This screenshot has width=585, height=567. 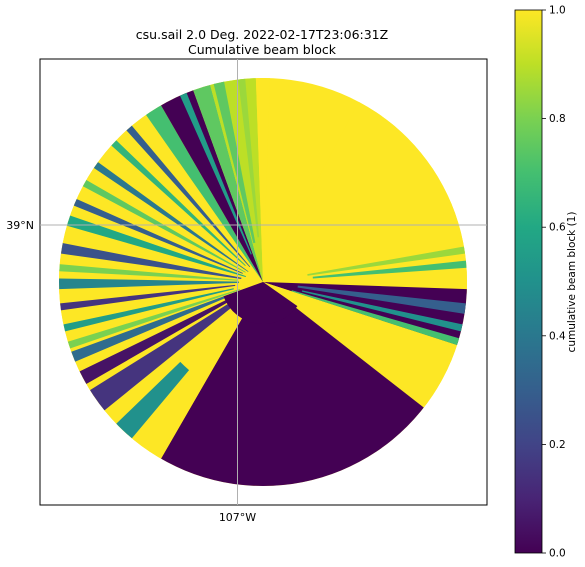 What do you see at coordinates (557, 445) in the screenshot?
I see `colorbar-tick-label: 0.2` at bounding box center [557, 445].